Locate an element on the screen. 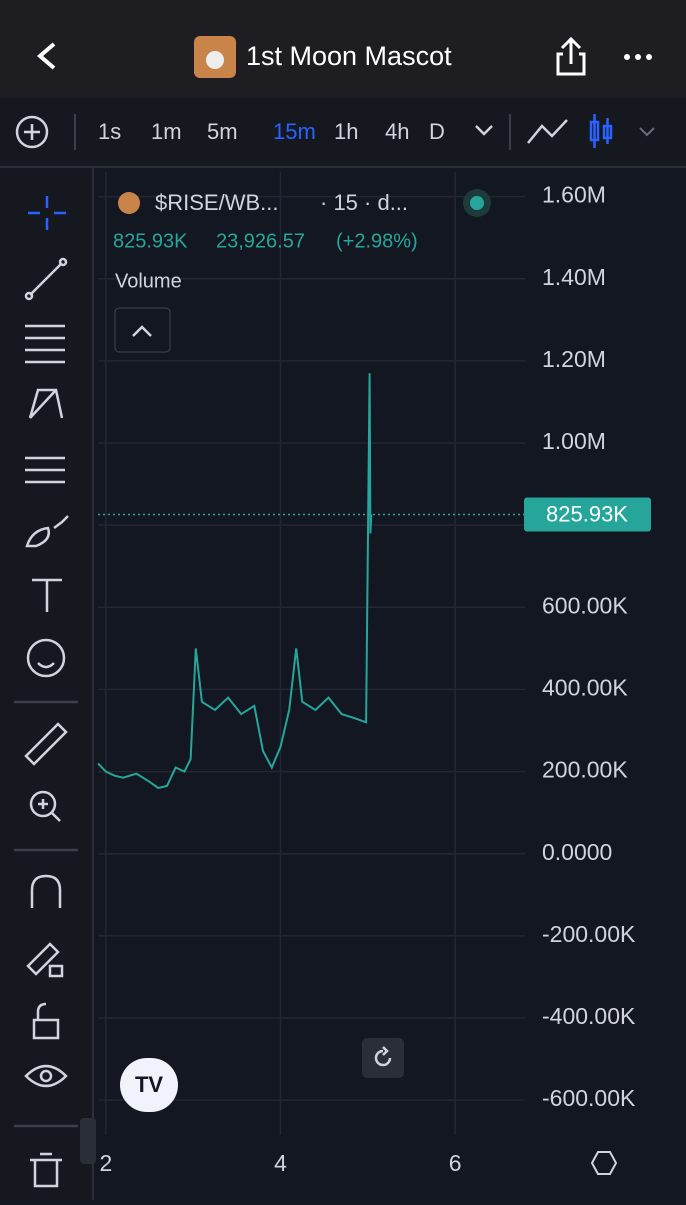 Image resolution: width=686 pixels, height=1205 pixels. last-price-label: 825.93K is located at coordinates (587, 513).